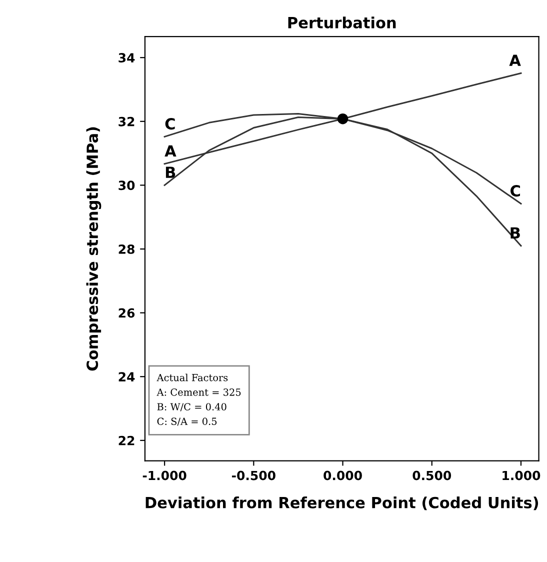 The width and height of the screenshot is (547, 562). What do you see at coordinates (521, 475) in the screenshot?
I see `x-tick-label: 1.000` at bounding box center [521, 475].